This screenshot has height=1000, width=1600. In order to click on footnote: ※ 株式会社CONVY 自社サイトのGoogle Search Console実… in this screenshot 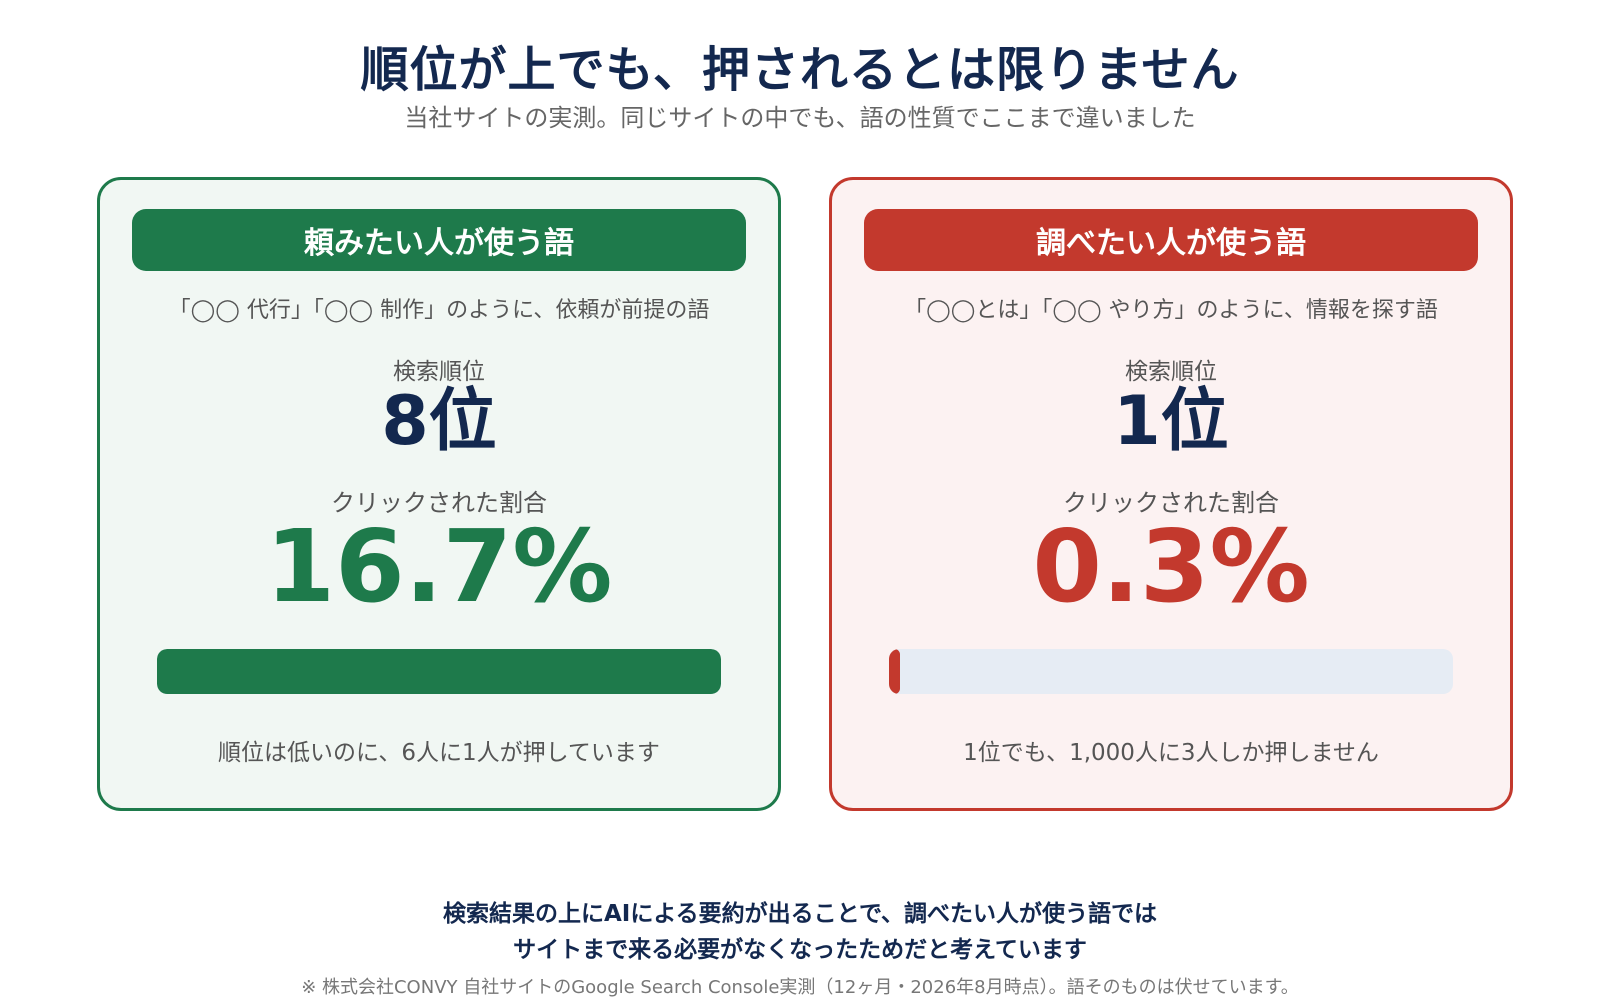, I will do `click(800, 987)`.